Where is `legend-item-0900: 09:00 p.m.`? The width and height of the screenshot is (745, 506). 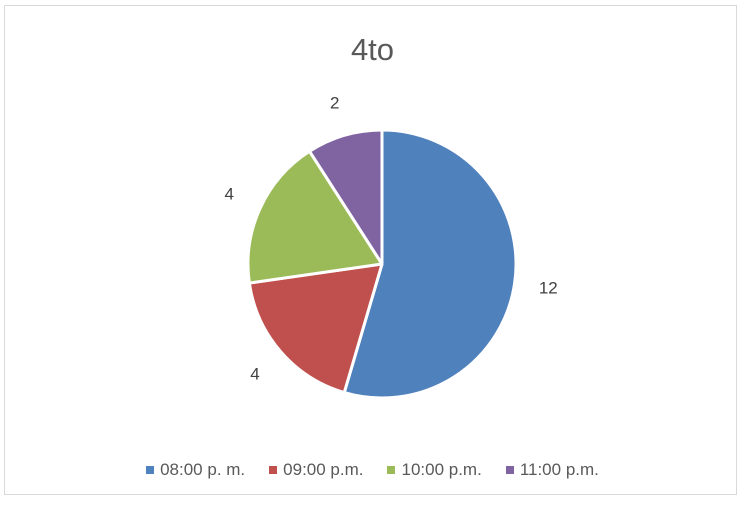 legend-item-0900: 09:00 p.m. is located at coordinates (316, 470).